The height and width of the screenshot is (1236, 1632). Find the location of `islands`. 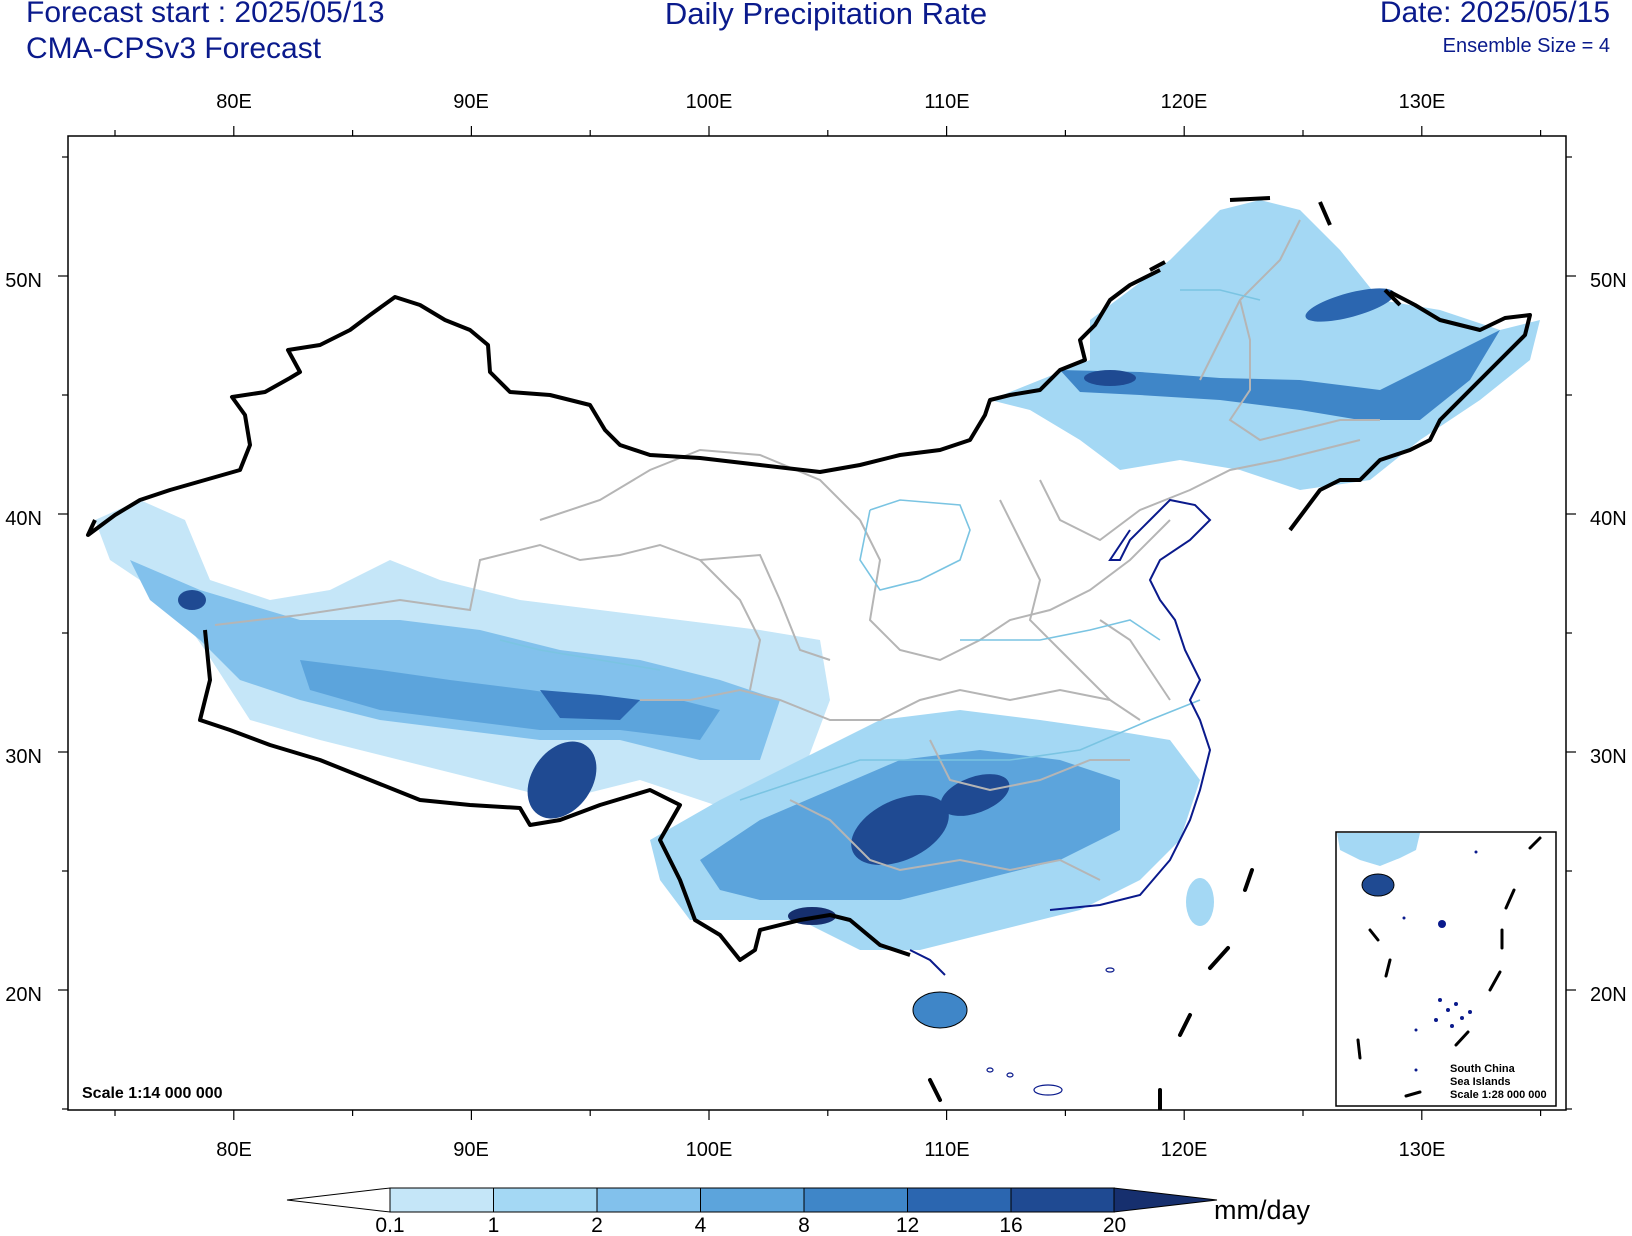

islands is located at coordinates (1050, 1031).